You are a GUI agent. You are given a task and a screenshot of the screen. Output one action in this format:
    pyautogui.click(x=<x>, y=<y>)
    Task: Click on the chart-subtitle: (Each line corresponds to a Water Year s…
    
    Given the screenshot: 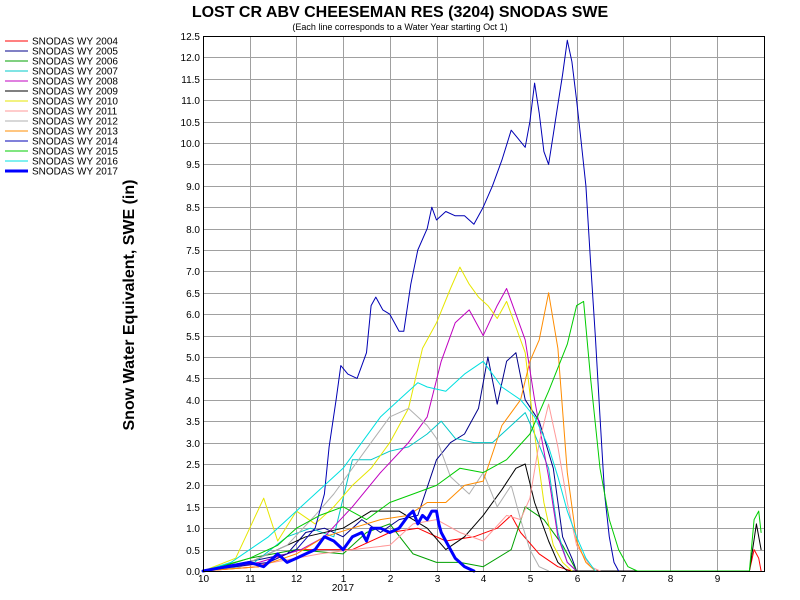 What is the action you would take?
    pyautogui.click(x=399, y=27)
    